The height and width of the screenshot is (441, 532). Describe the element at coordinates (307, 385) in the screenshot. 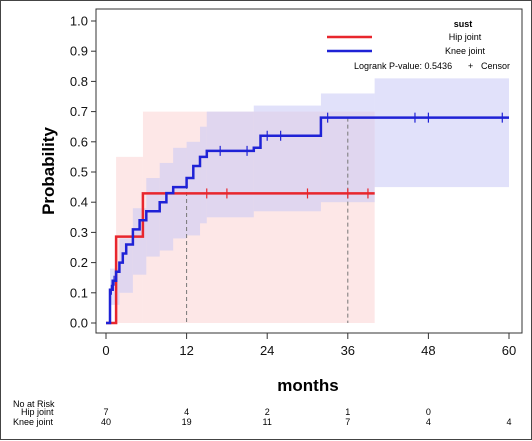

I see `x-axis-title: months` at that location.